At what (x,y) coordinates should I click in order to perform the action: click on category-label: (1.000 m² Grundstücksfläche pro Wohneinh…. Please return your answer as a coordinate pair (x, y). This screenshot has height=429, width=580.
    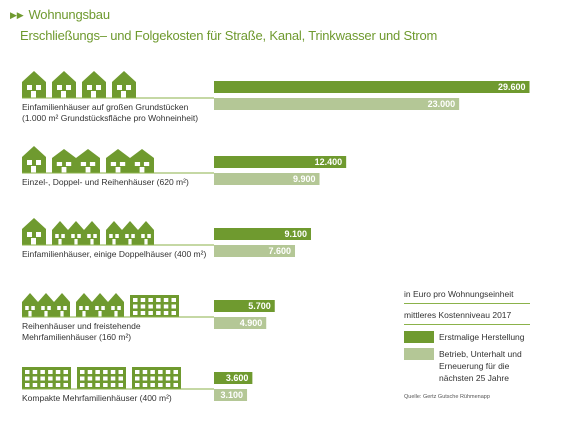
    Looking at the image, I should click on (110, 118).